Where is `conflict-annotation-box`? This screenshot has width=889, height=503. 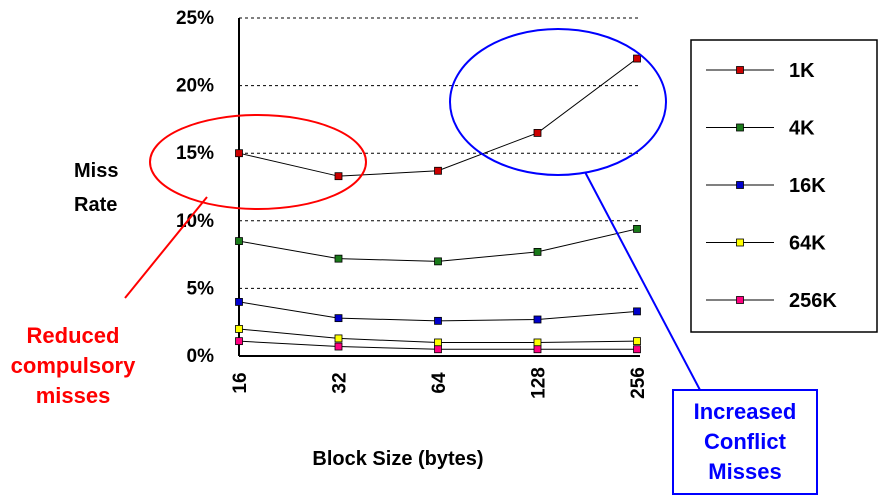 conflict-annotation-box is located at coordinates (745, 442).